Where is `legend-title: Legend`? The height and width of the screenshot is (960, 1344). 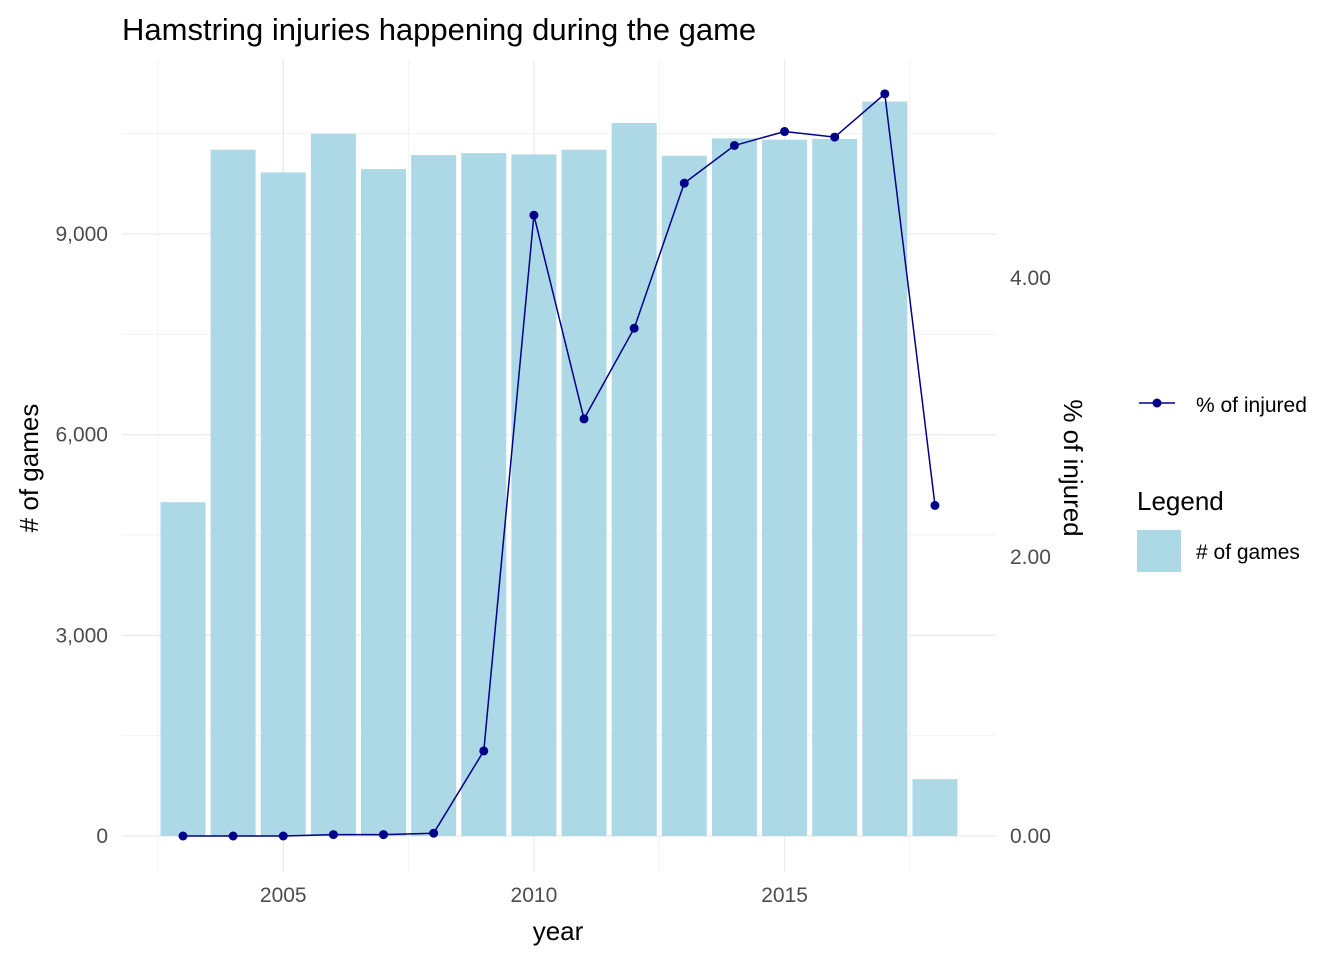 legend-title: Legend is located at coordinates (1180, 501).